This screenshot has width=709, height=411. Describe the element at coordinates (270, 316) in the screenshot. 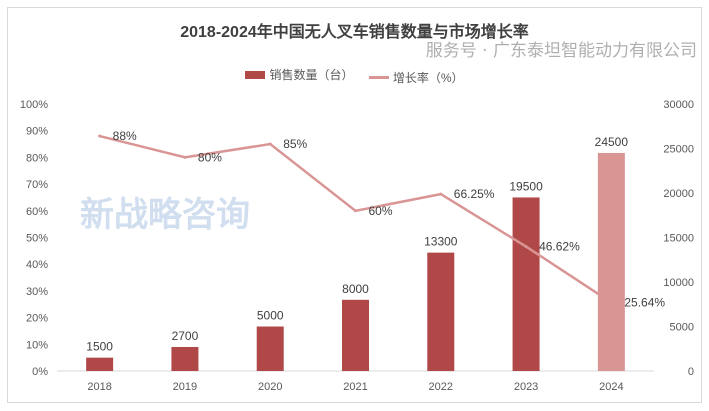

I see `bar-label: 5000` at that location.